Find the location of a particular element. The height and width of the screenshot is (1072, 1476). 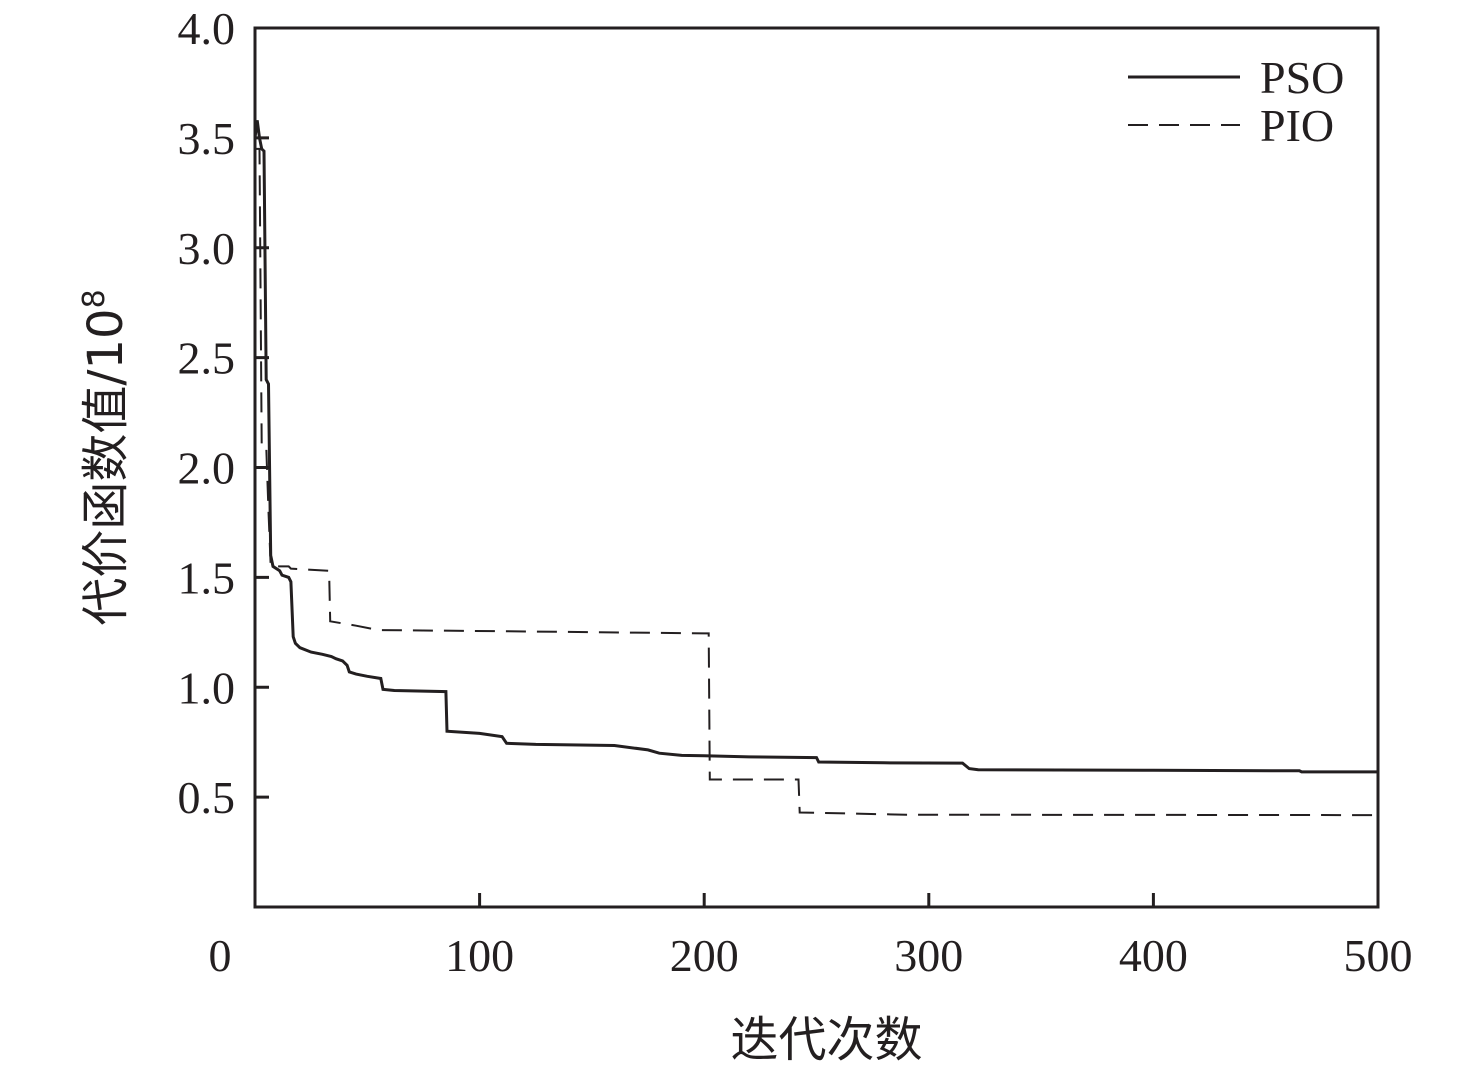

y-tick-label: 1.0 is located at coordinates (207, 687).